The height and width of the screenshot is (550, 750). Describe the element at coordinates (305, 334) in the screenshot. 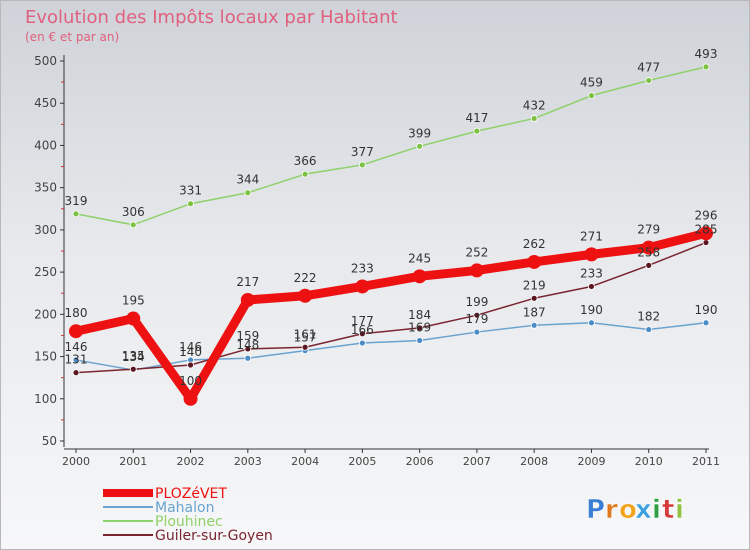

I see `data-label-guiler-sur-goyen: 161` at that location.